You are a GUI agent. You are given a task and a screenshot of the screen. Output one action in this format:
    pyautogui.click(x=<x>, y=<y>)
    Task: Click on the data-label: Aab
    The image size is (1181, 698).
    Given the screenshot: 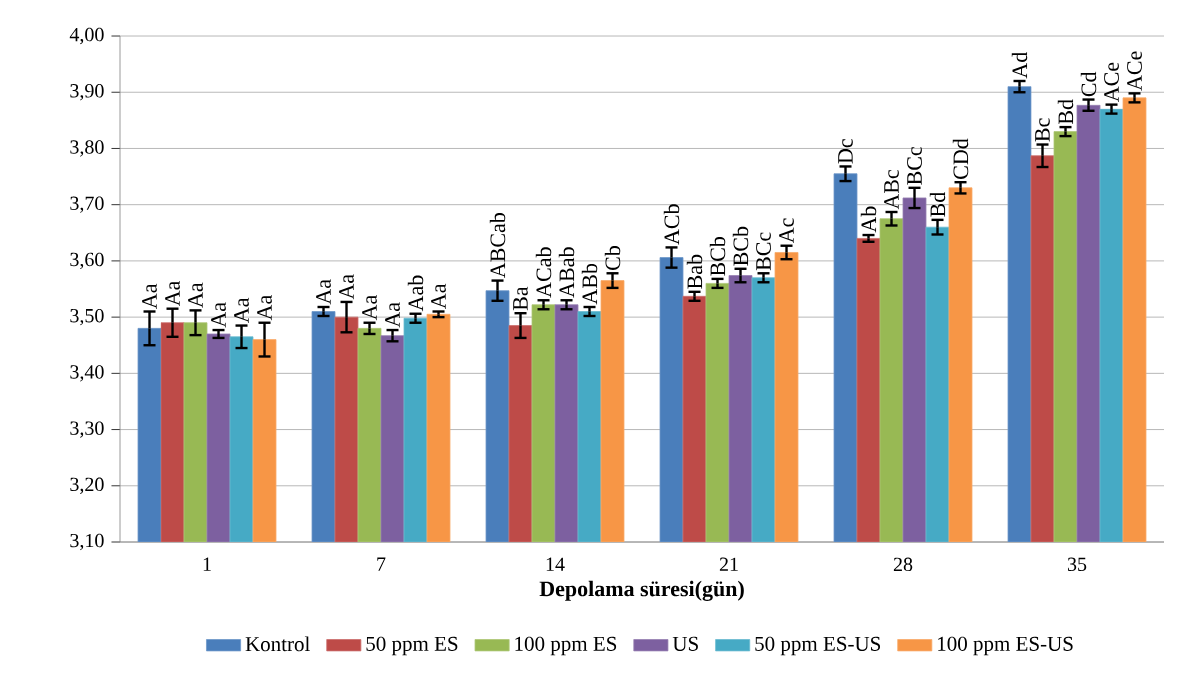 What is the action you would take?
    pyautogui.click(x=415, y=293)
    